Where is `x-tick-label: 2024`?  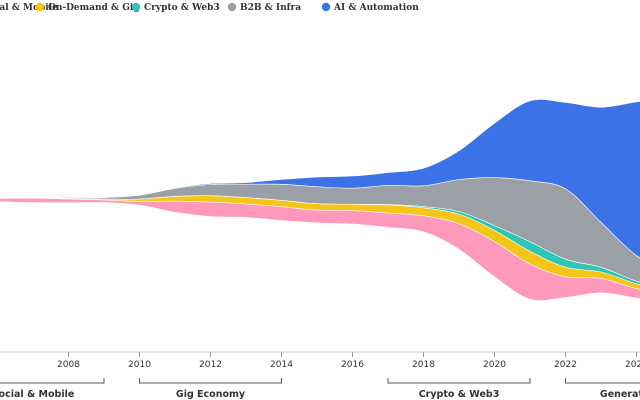
x-tick-label: 2024 is located at coordinates (632, 365).